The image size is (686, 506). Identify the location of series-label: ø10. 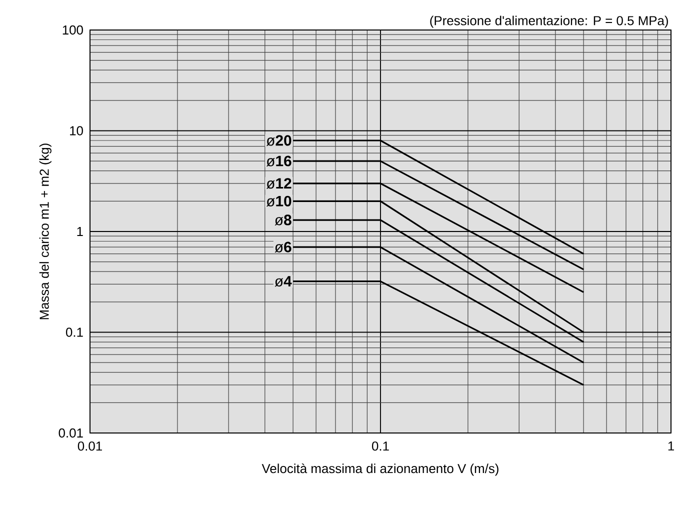
(279, 201).